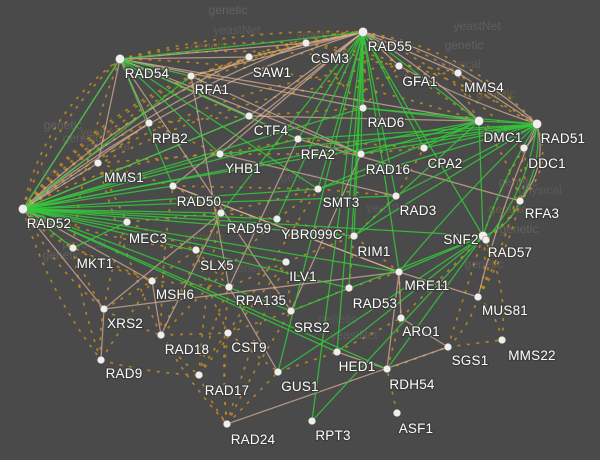 The height and width of the screenshot is (460, 600). What do you see at coordinates (249, 116) in the screenshot?
I see `node-CTF4` at bounding box center [249, 116].